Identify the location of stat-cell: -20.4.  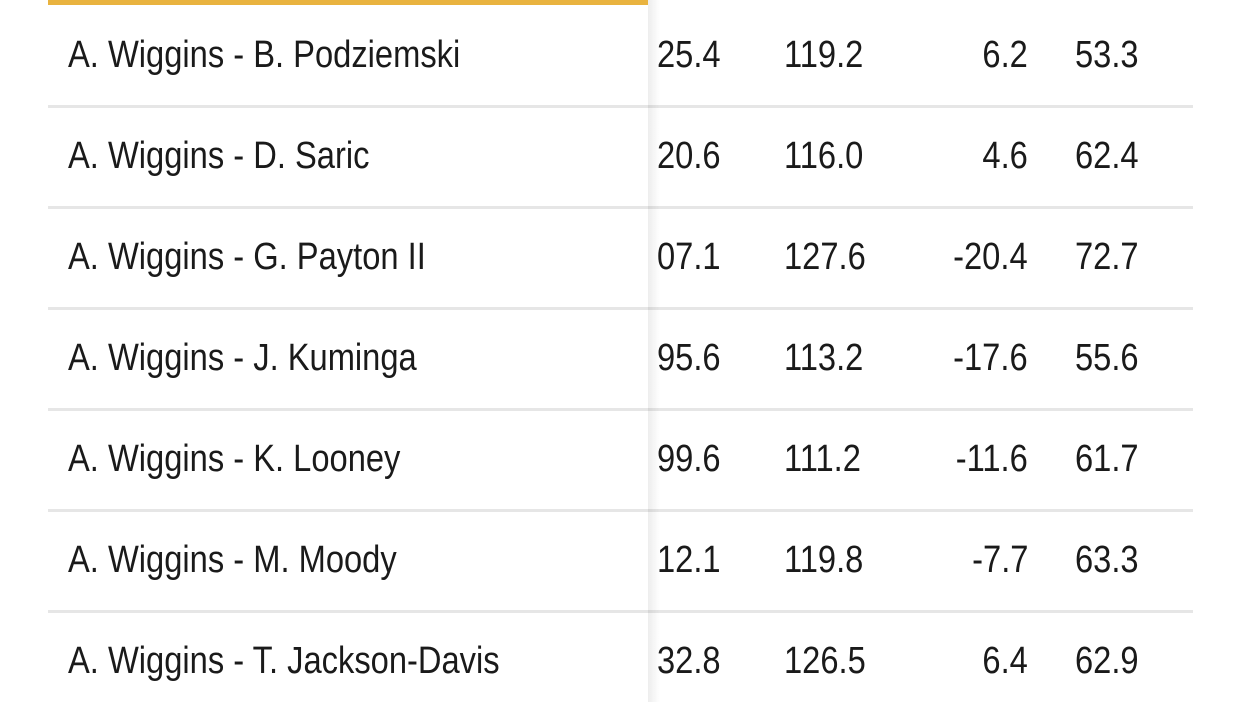
(990, 257).